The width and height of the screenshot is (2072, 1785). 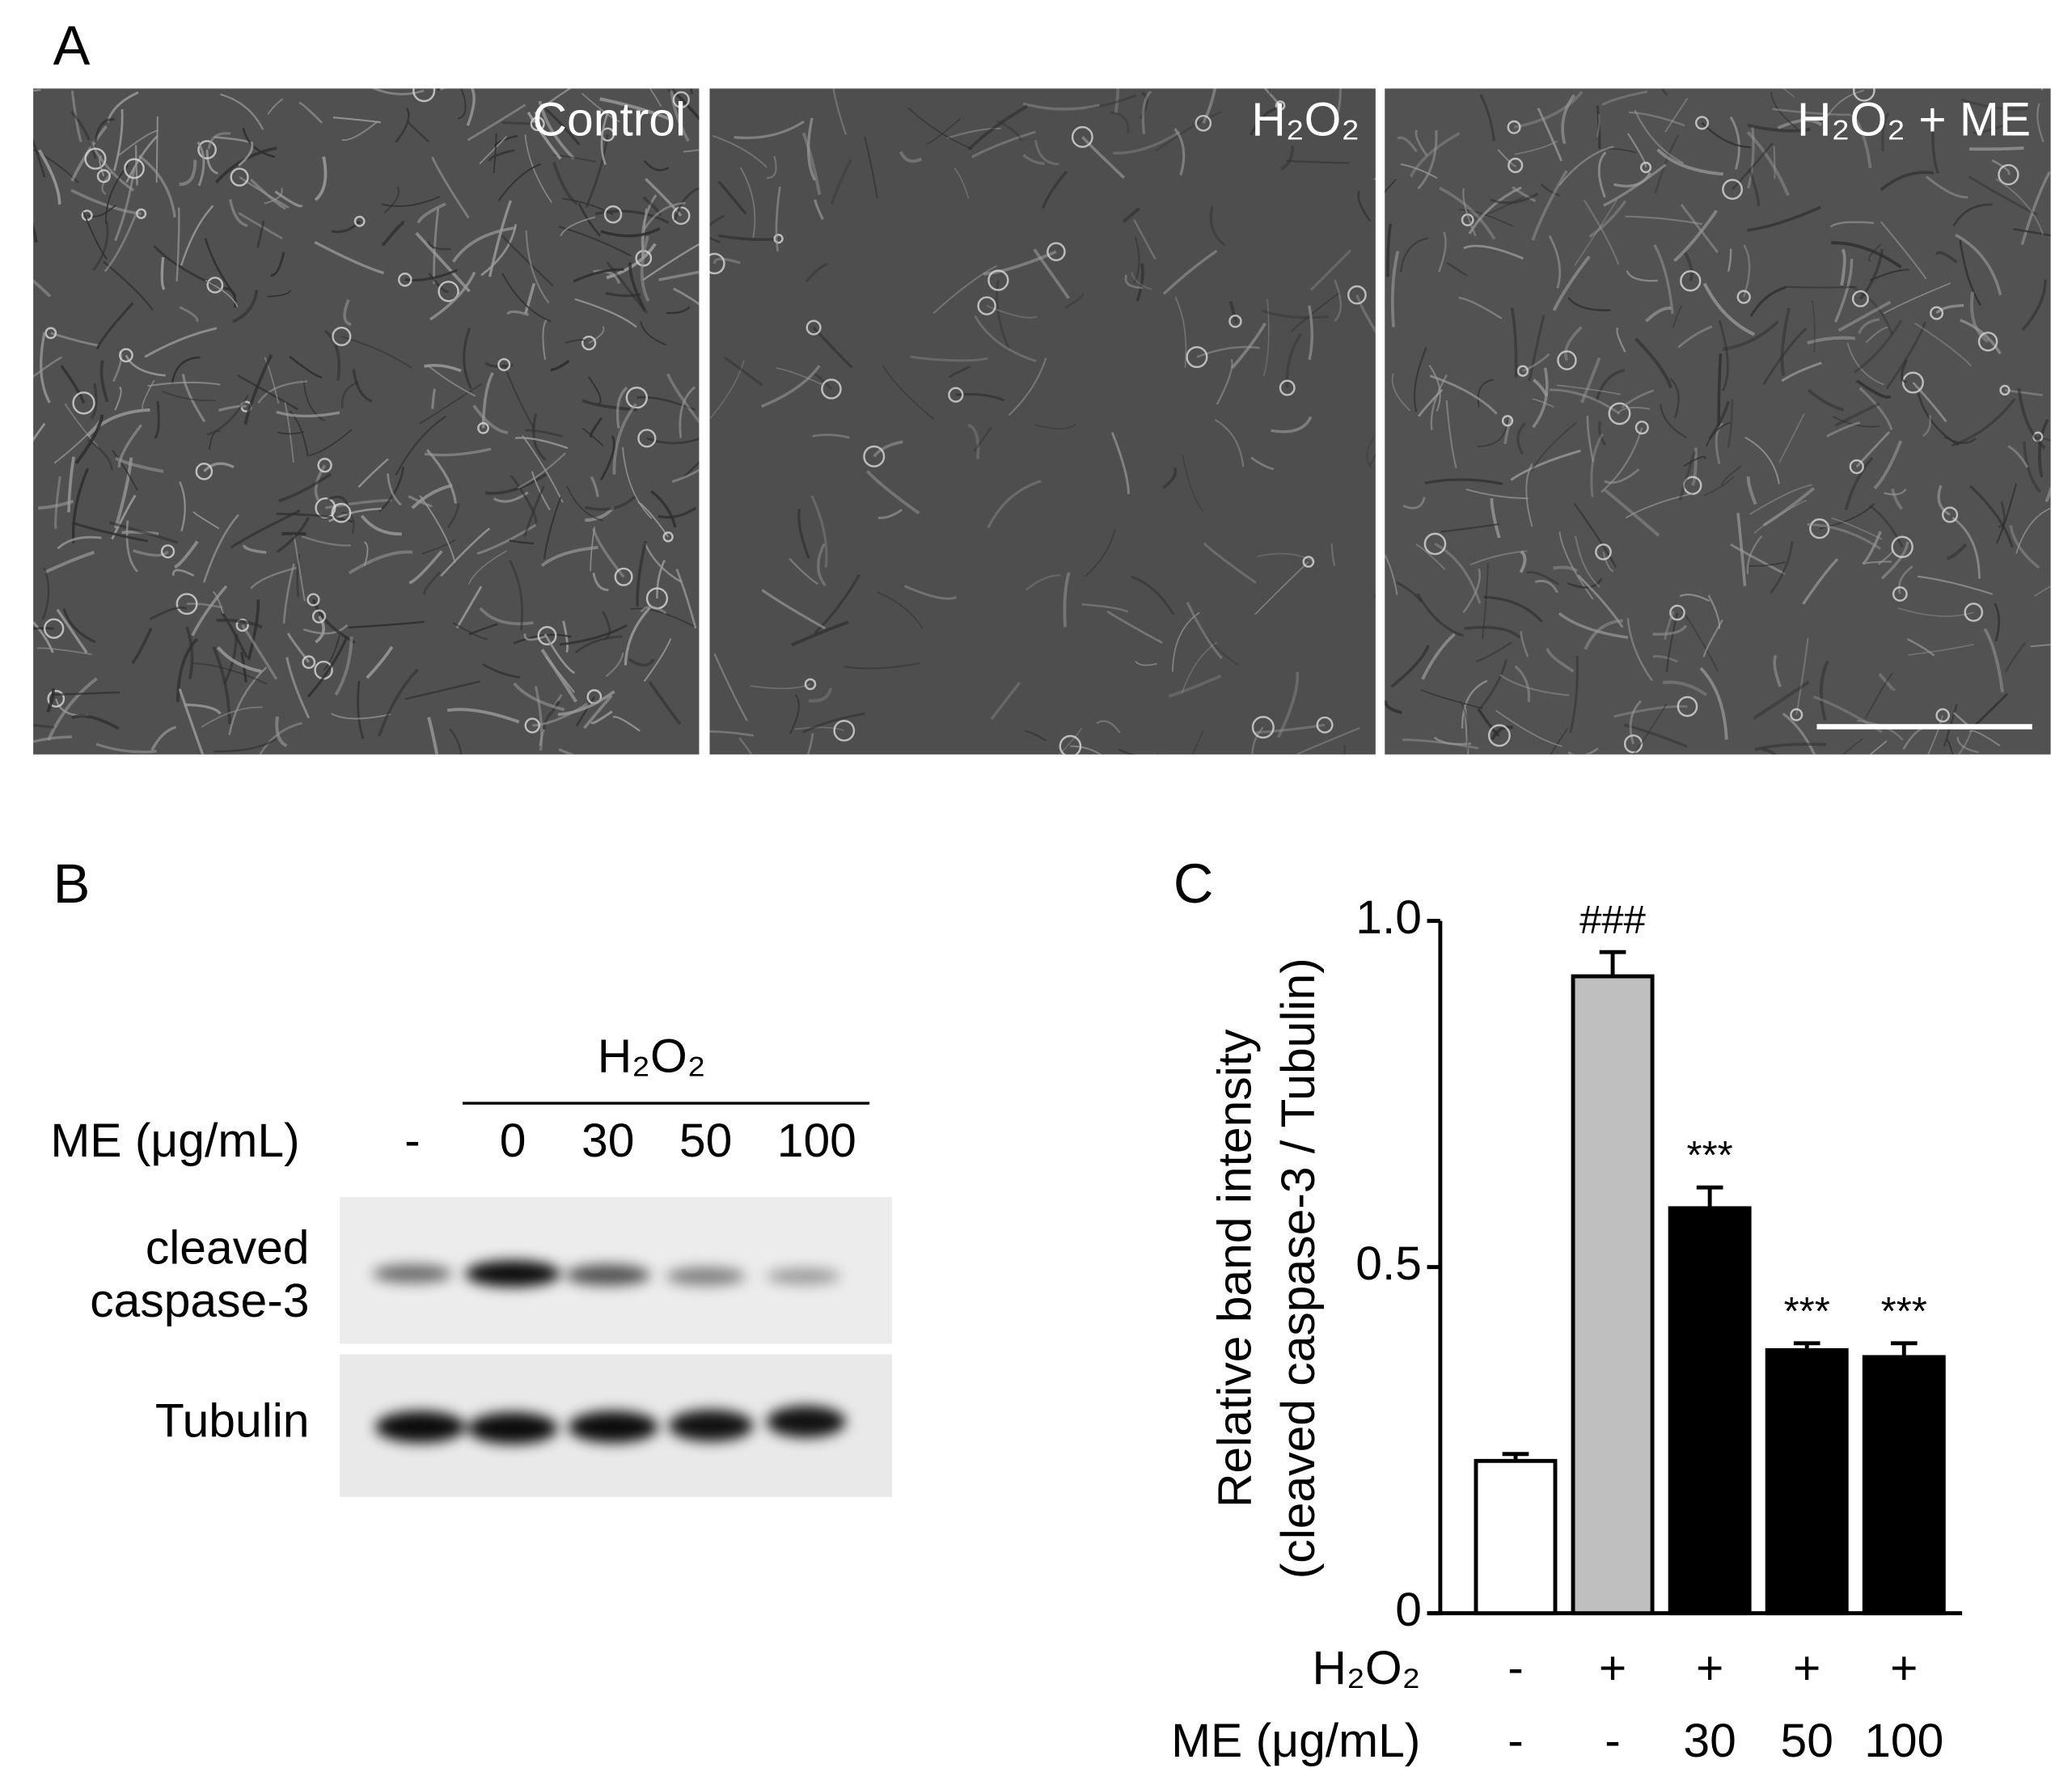 I want to click on x-row-value: +, so click(x=1612, y=1668).